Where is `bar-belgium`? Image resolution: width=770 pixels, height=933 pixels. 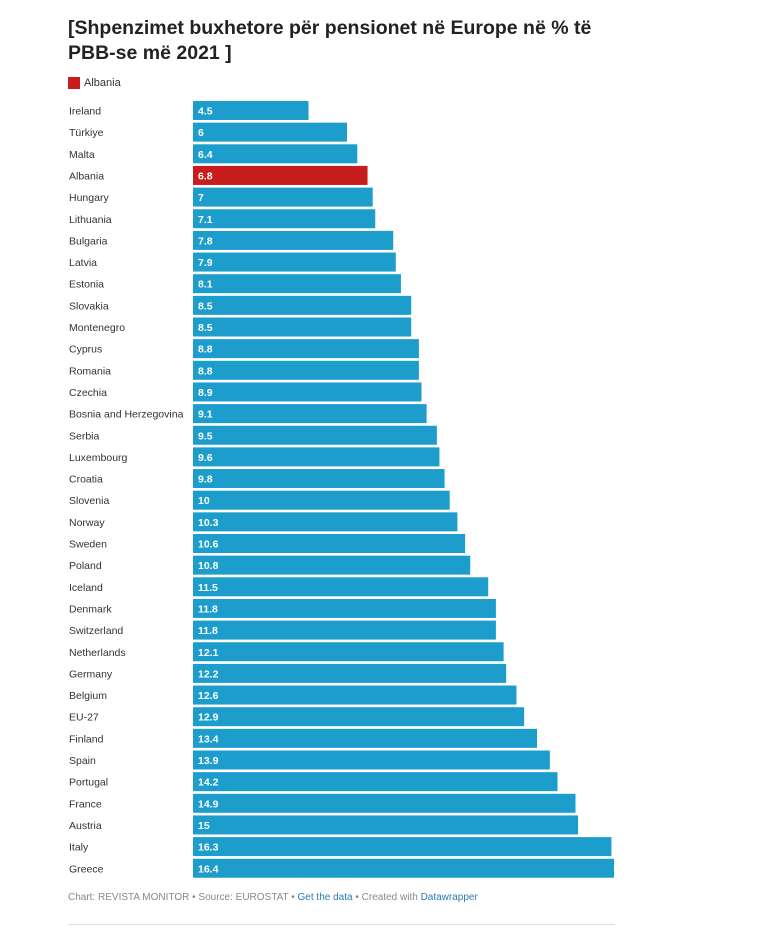 bar-belgium is located at coordinates (355, 695).